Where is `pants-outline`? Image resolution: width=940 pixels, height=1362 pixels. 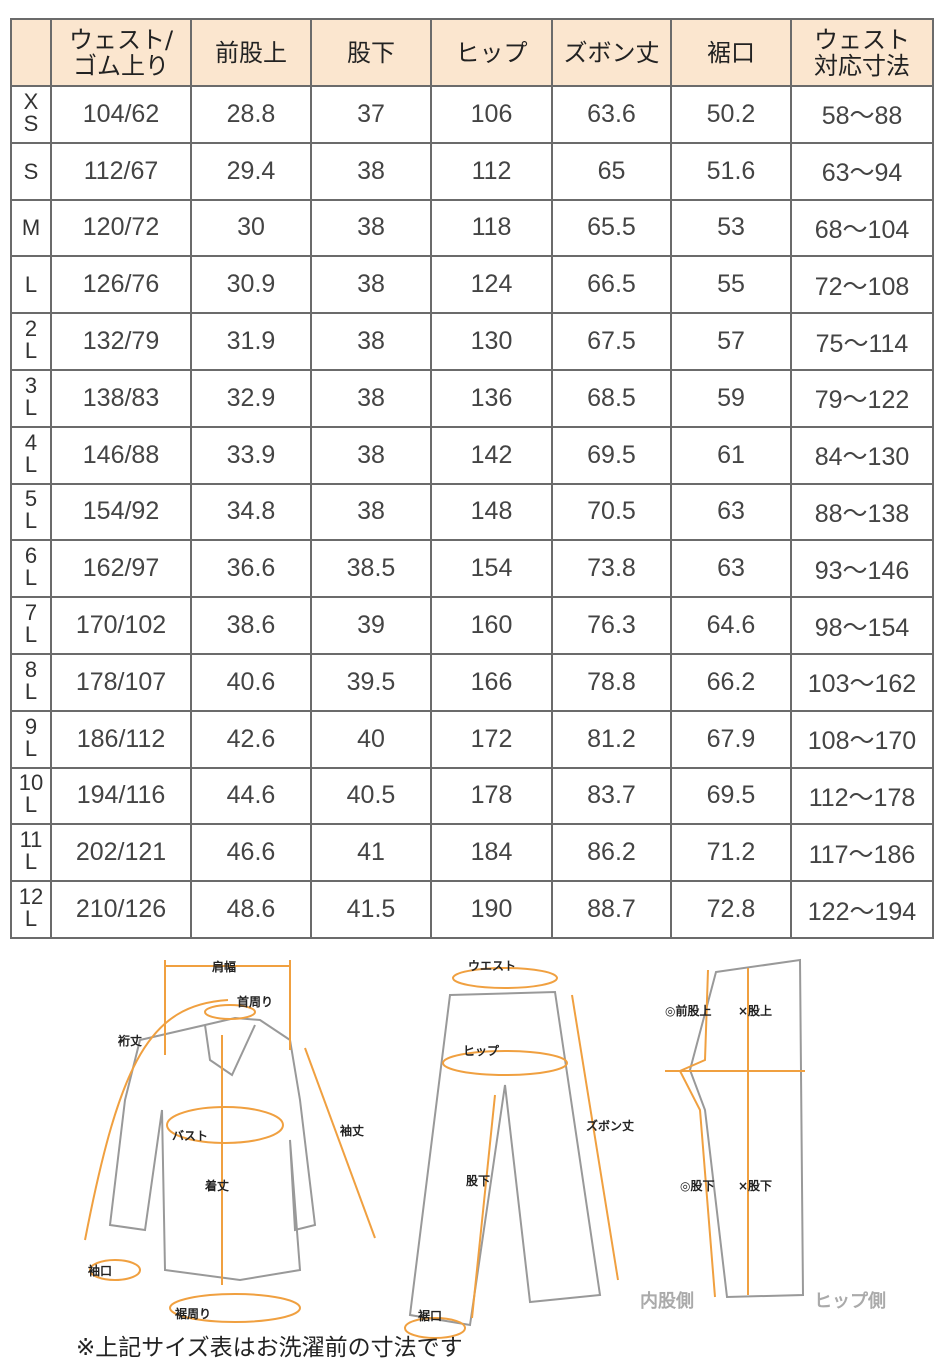 pants-outline is located at coordinates (505, 1158).